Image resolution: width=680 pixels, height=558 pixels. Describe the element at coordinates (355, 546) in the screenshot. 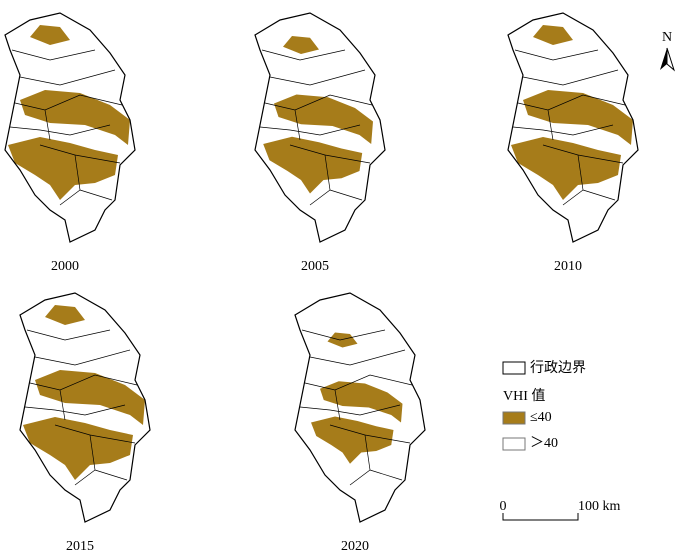

I see `panel-label: 2020` at that location.